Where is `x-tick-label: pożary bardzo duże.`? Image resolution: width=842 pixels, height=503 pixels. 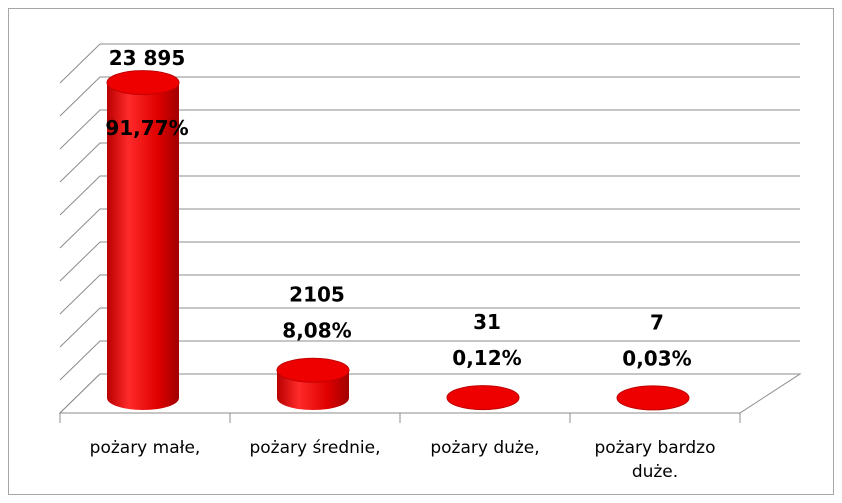 x-tick-label: pożary bardzo duże. is located at coordinates (655, 460).